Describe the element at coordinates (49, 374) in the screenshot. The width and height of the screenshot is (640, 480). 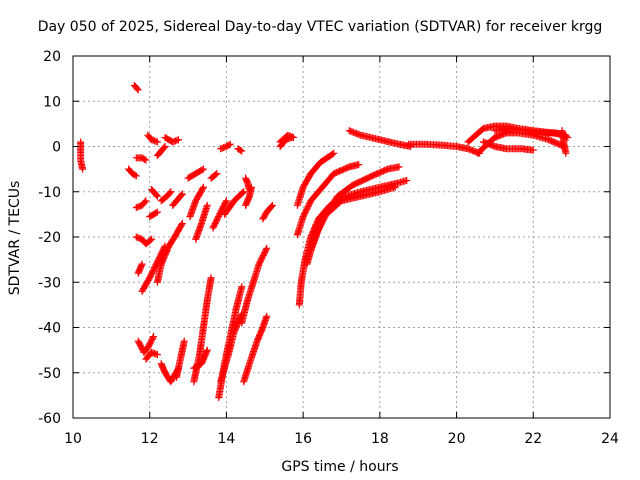
I see `y-tick-label: -50` at that location.